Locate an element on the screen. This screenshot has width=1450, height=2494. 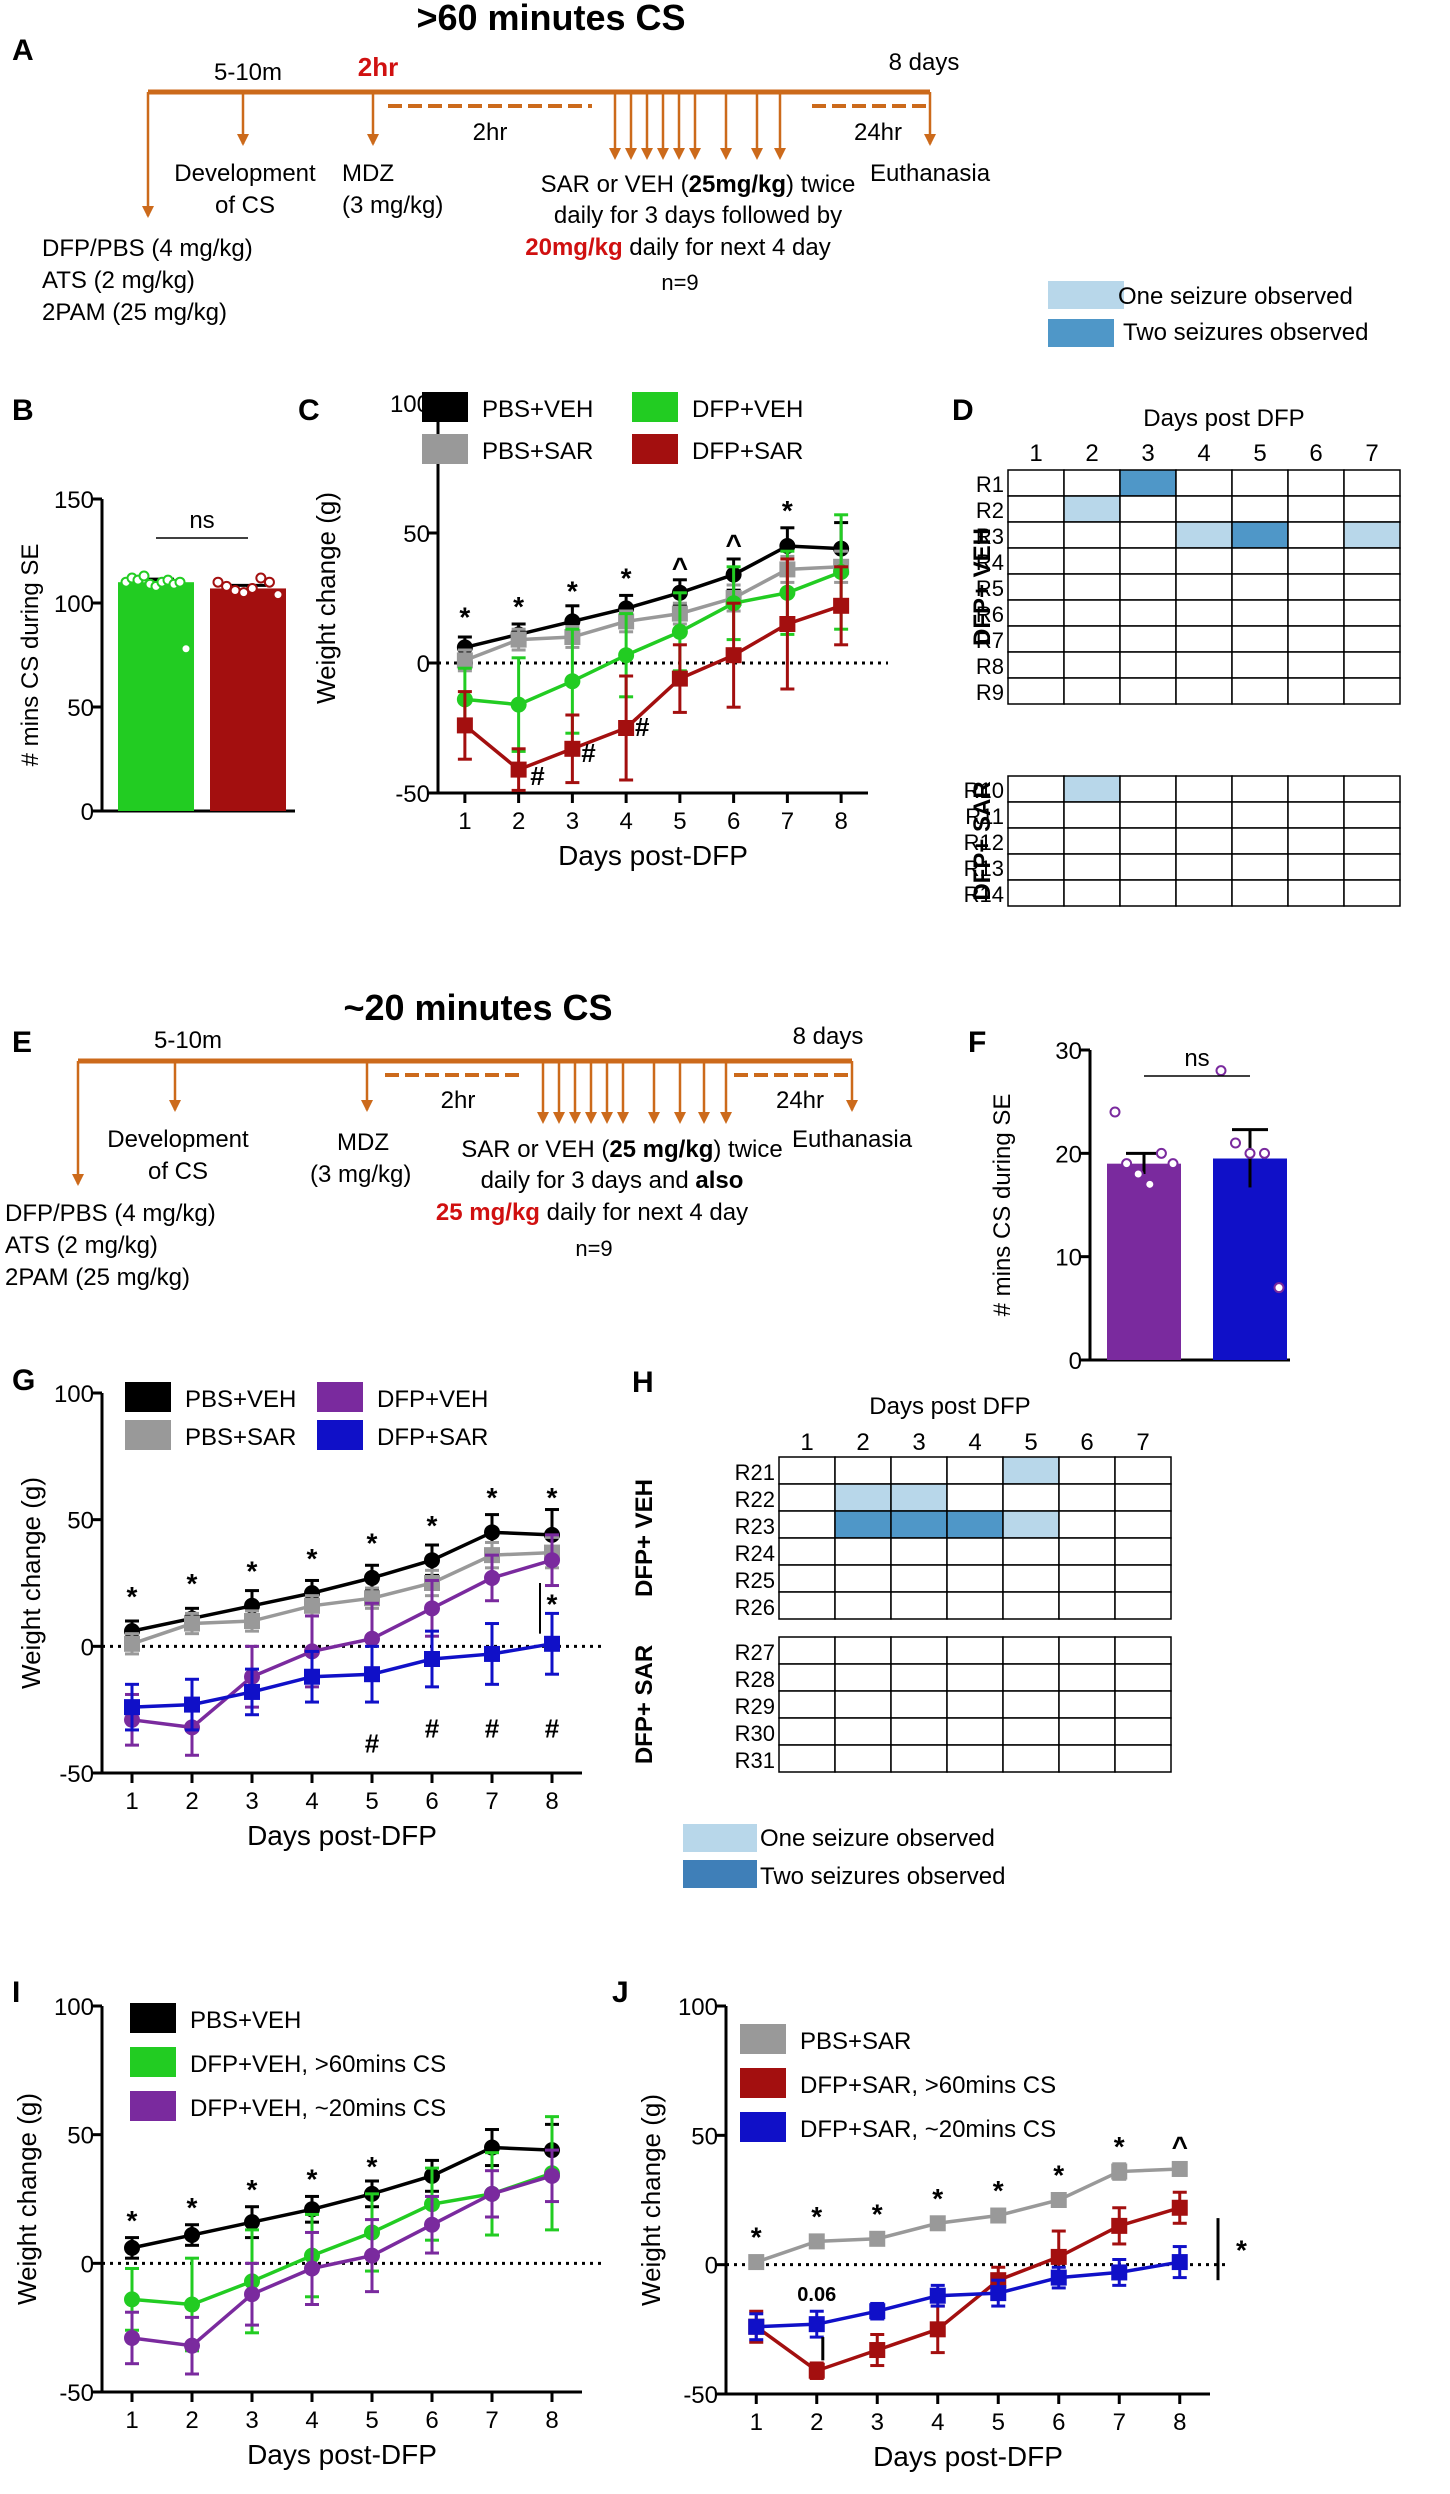
legend-label: DFP+VEH, >60mins CS is located at coordinates (318, 2064).